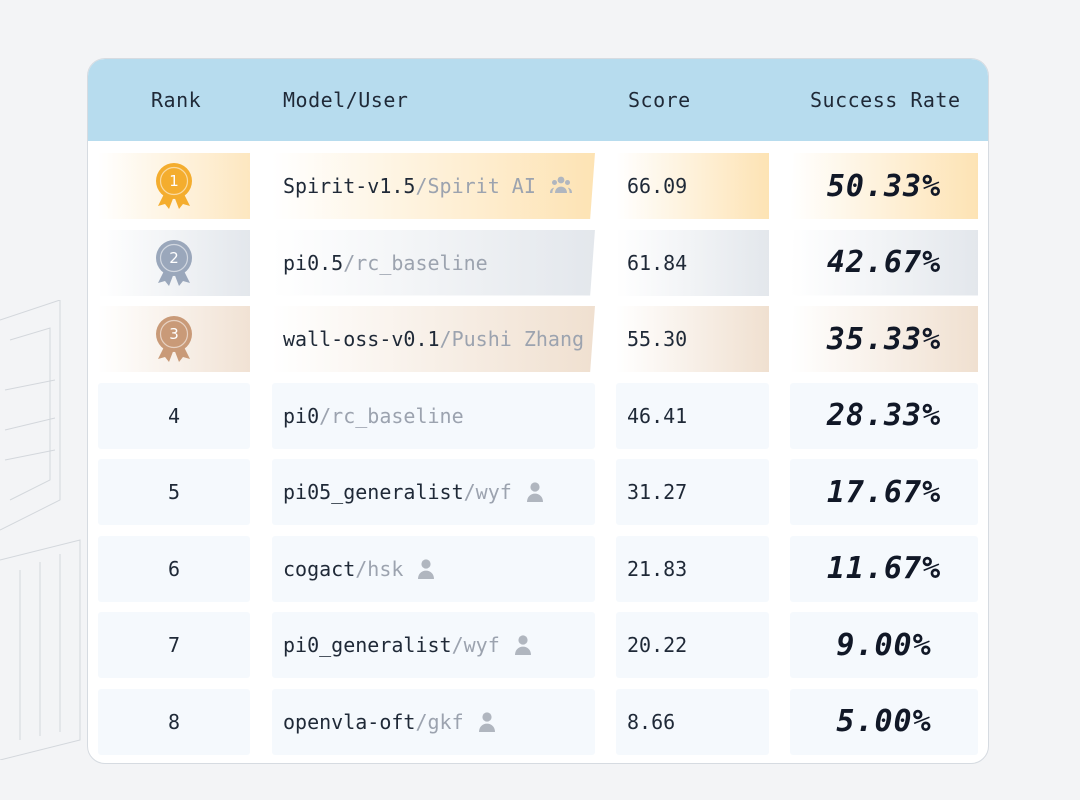  What do you see at coordinates (657, 186) in the screenshot?
I see `score-value: 66.09` at bounding box center [657, 186].